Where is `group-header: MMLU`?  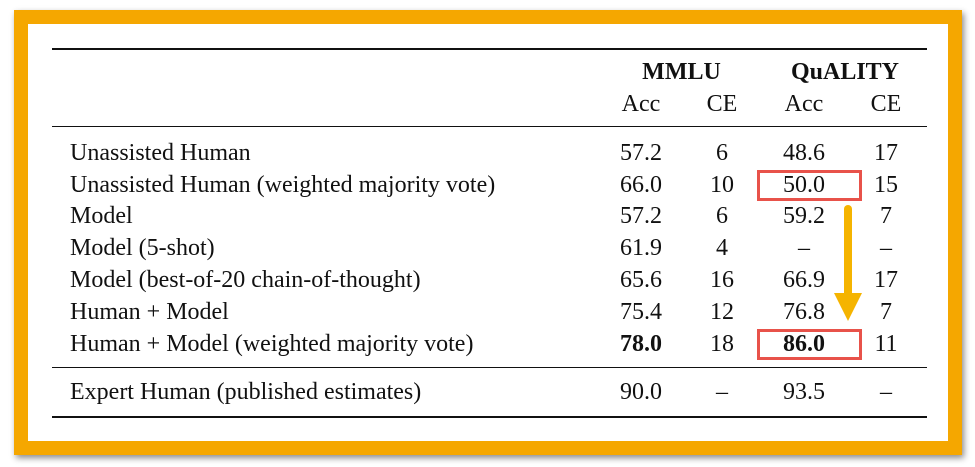 group-header: MMLU is located at coordinates (681, 72).